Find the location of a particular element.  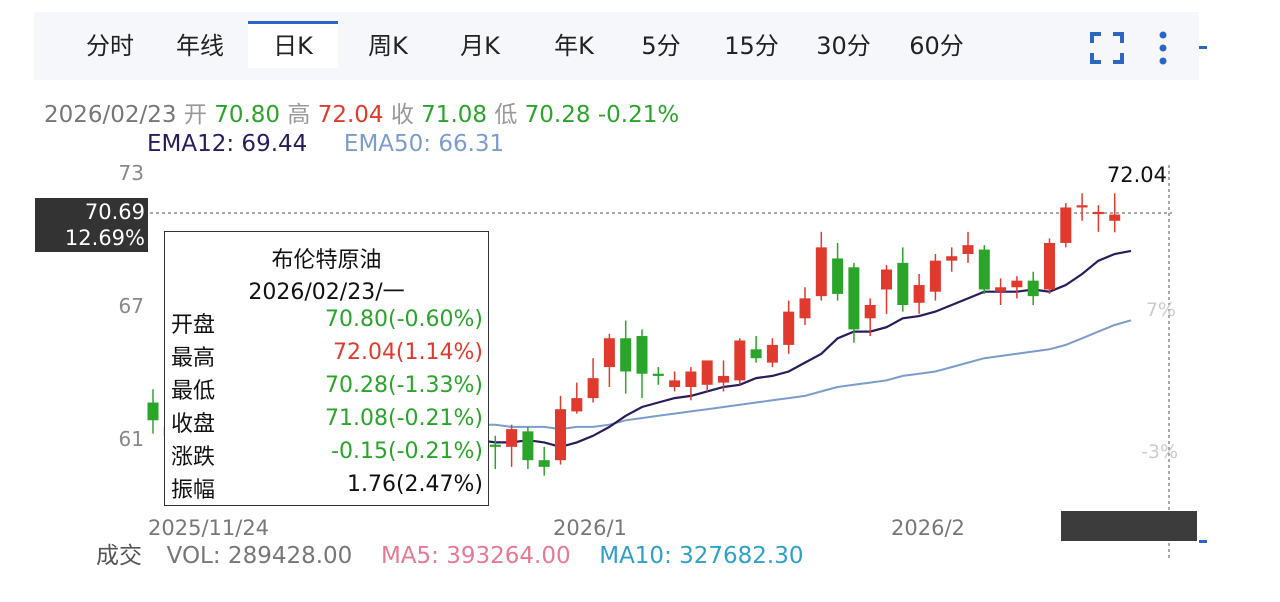

x-tick-label: 2026/2 is located at coordinates (928, 528).